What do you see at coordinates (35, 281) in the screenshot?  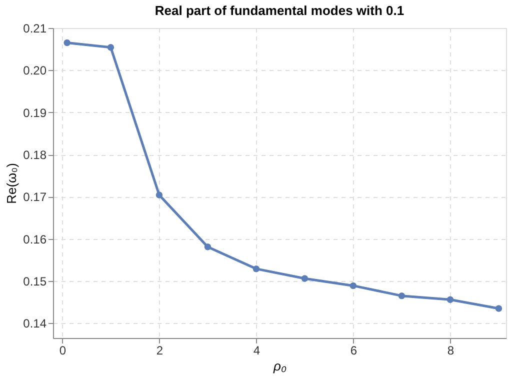 I see `y-tick-label: 0.15` at bounding box center [35, 281].